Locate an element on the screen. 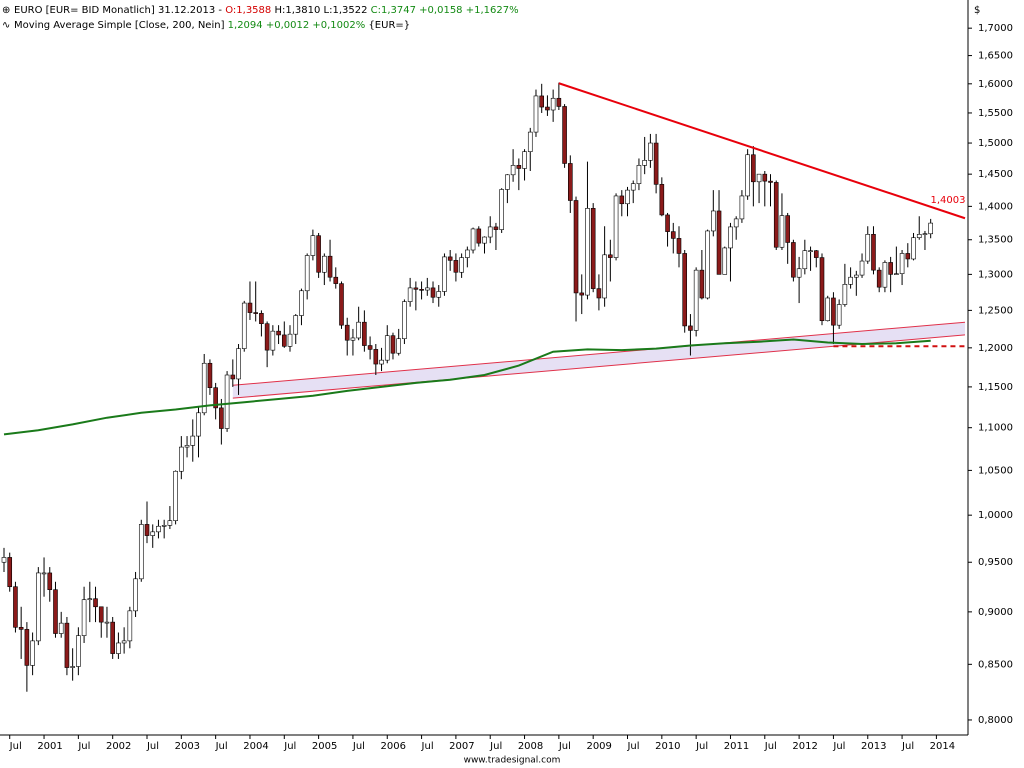  header-icon: ∿ is located at coordinates (6, 25).